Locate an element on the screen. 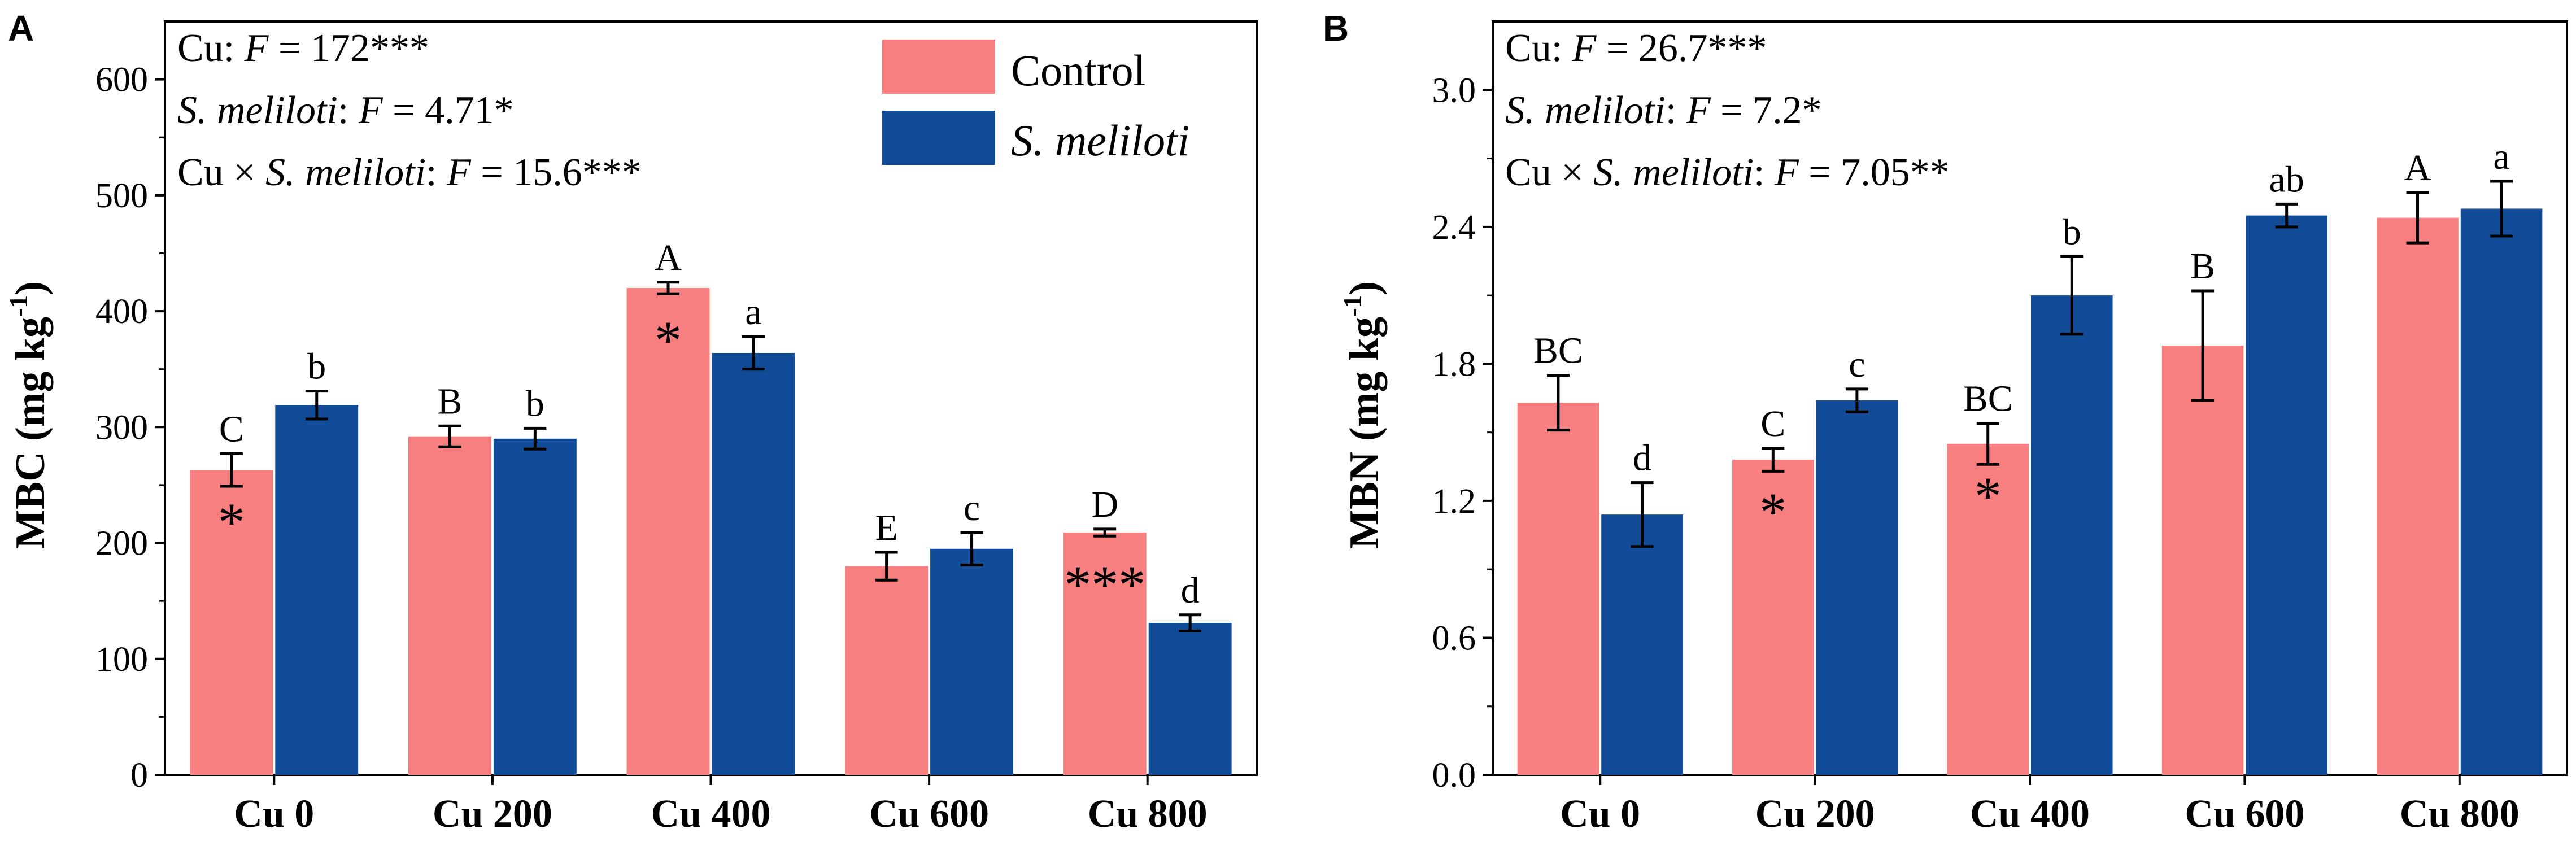  legend-label-smeliloti: S. meliloti is located at coordinates (1100, 141).